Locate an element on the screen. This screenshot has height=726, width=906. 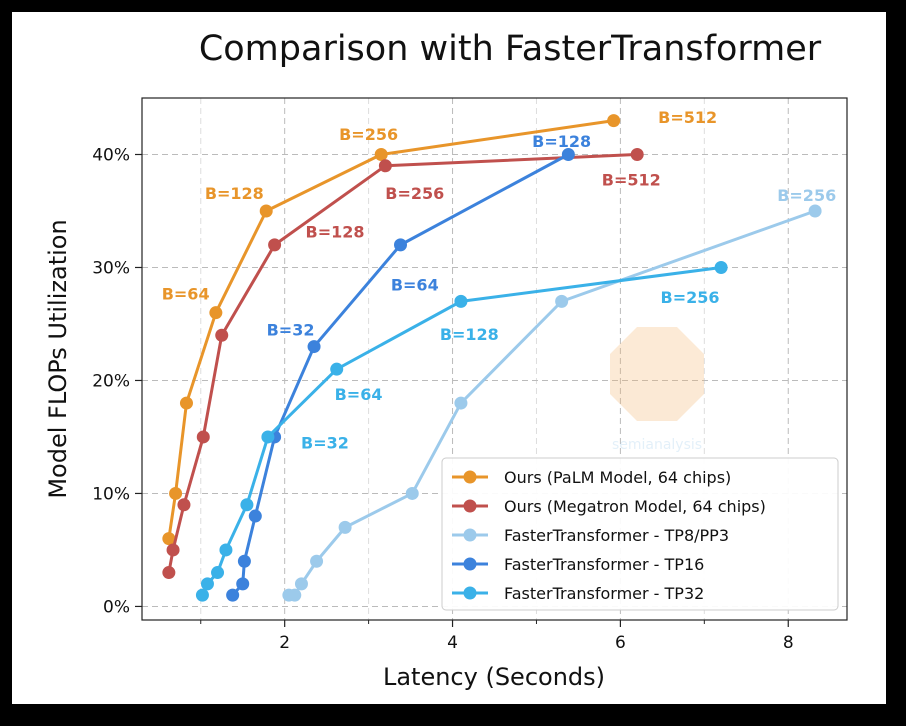
y-tick-label: 30% is located at coordinates (111, 268).